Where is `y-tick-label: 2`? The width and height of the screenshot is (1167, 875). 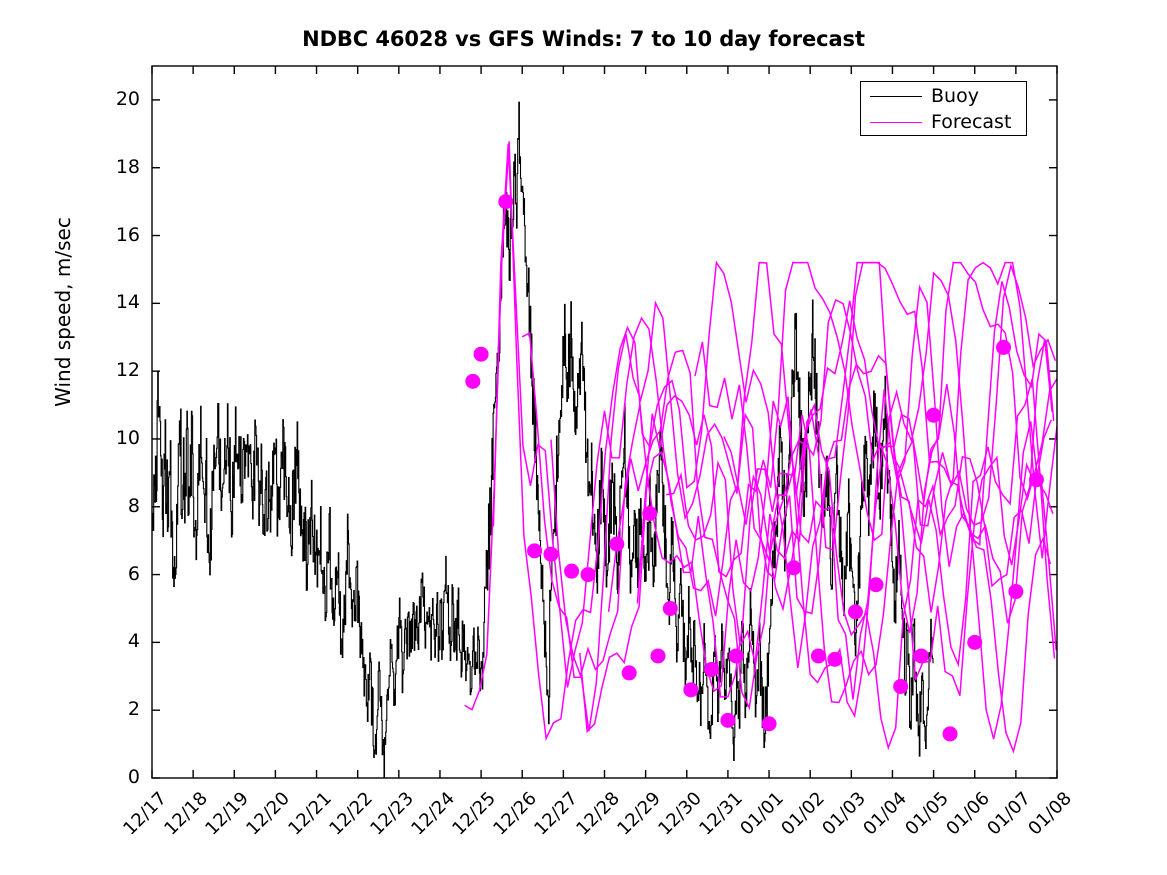 y-tick-label: 2 is located at coordinates (133, 709).